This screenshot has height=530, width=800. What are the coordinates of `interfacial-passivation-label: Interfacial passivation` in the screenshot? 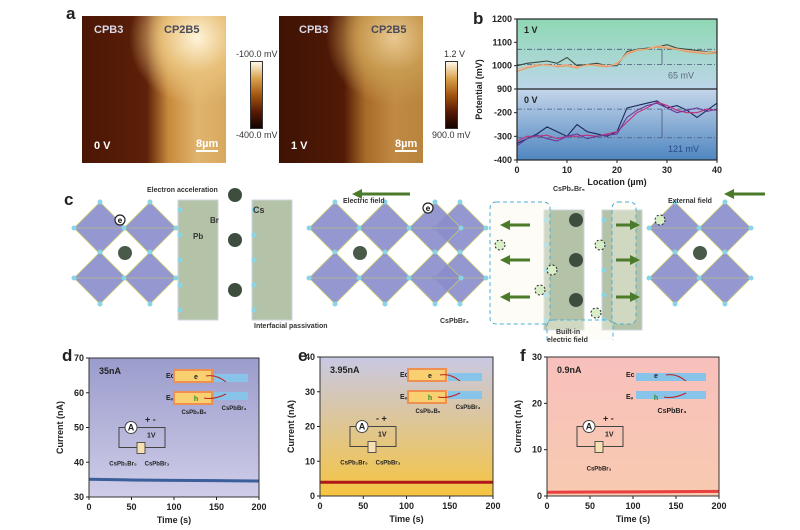 It's located at (291, 326).